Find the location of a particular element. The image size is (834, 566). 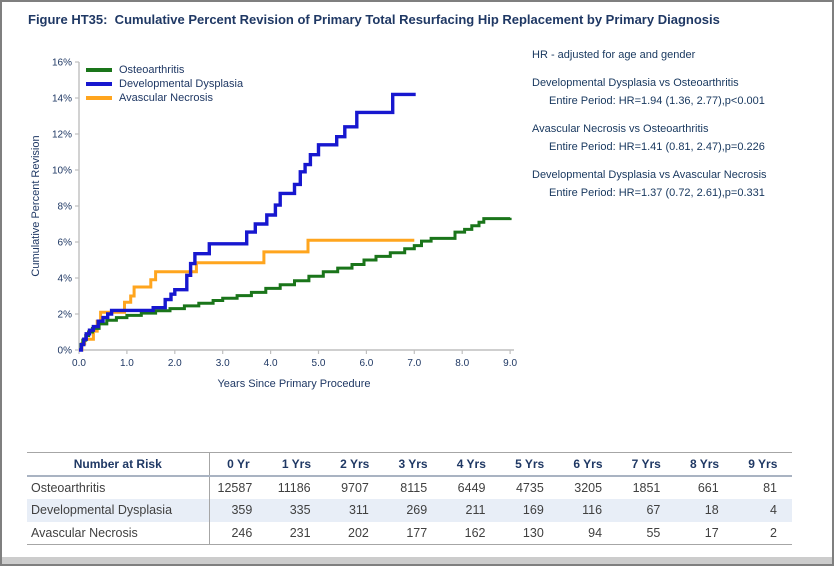

risk-value: 130 is located at coordinates (529, 533).